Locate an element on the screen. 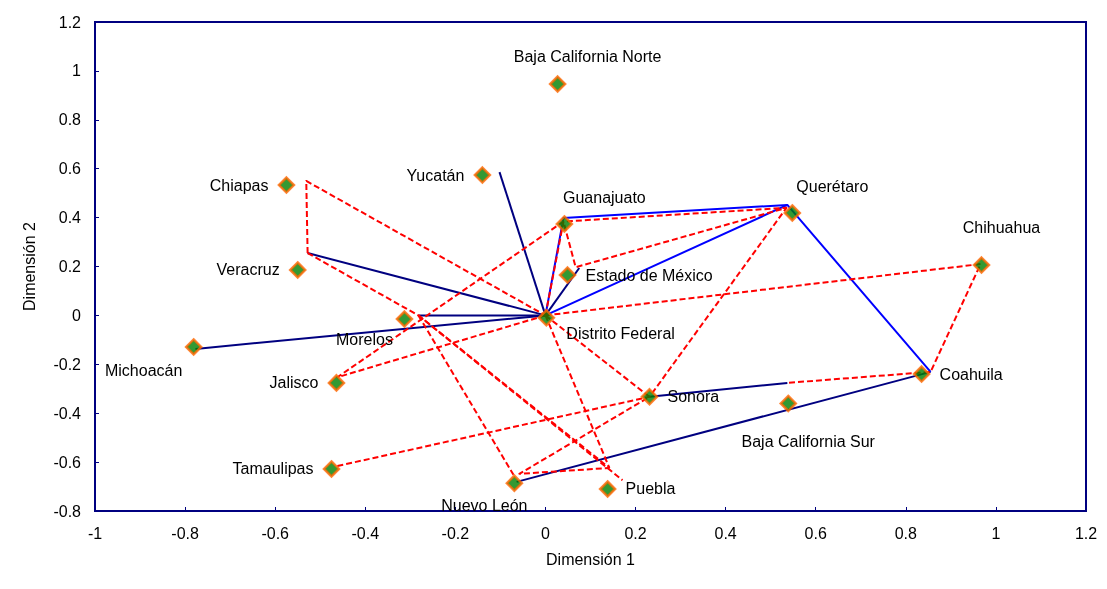  annotation: Baja California Norte is located at coordinates (587, 56).